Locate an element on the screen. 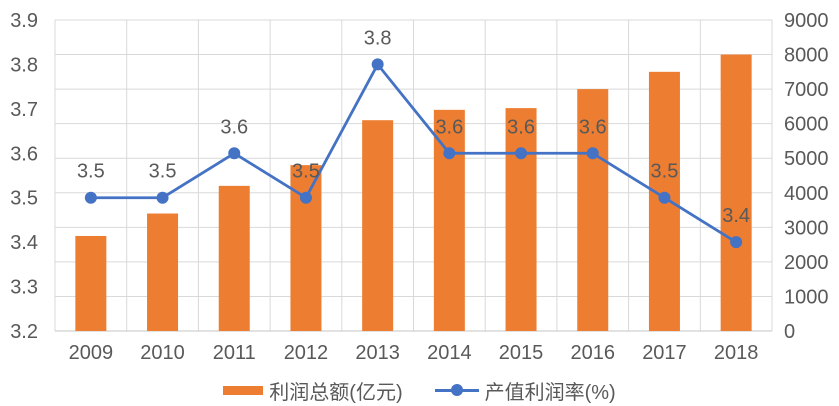  left-axis-tick-label: 3.9 is located at coordinates (24, 21).